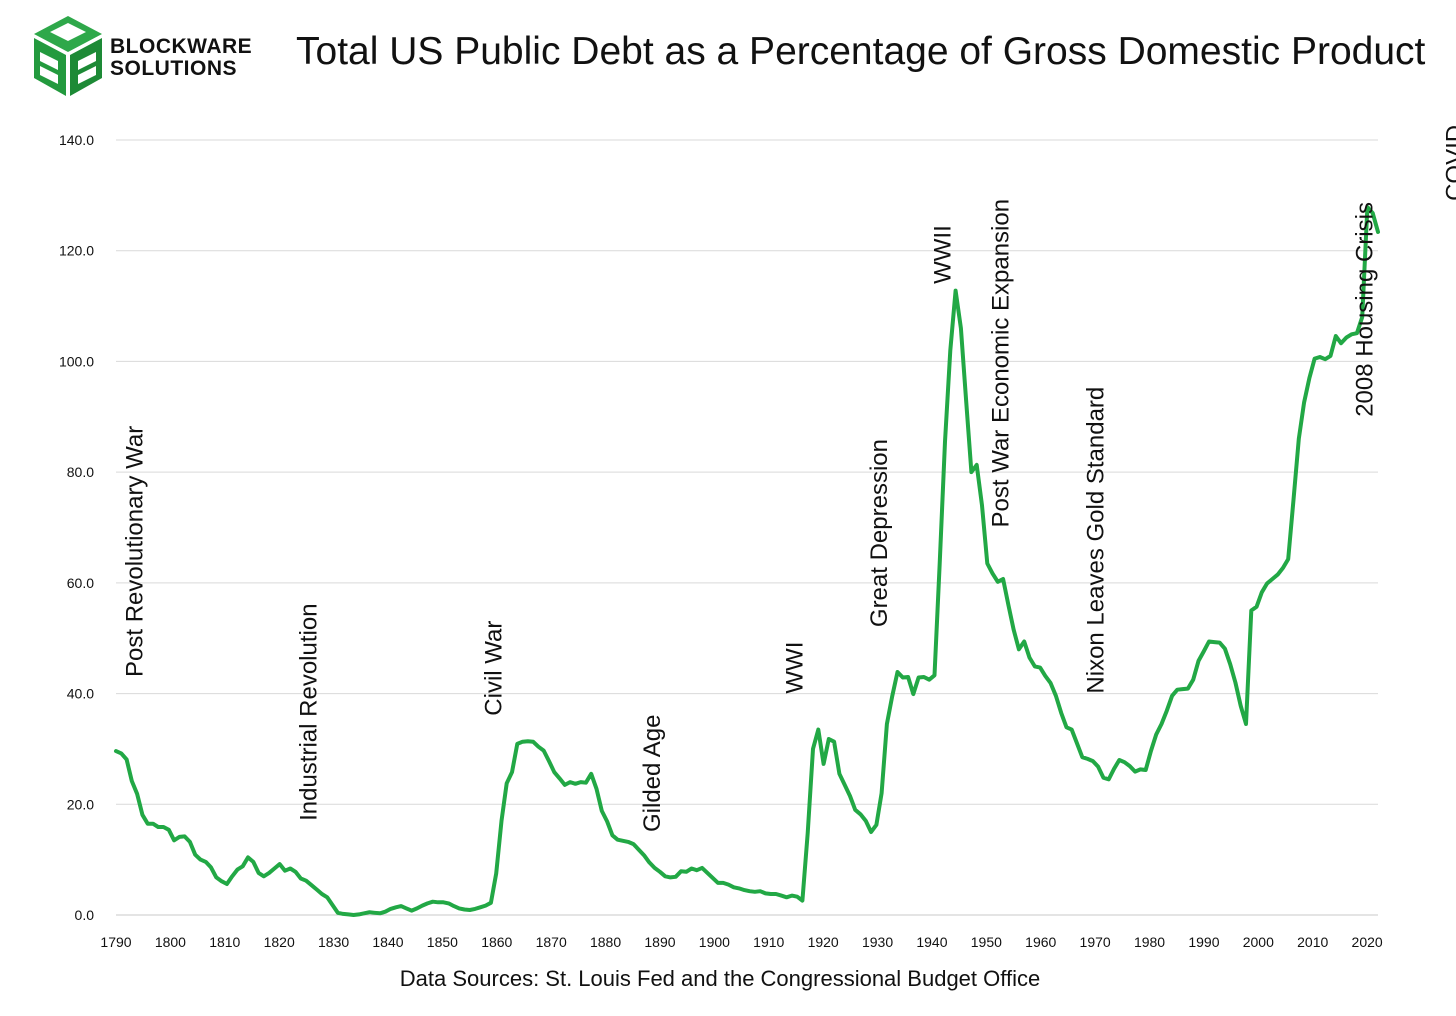  What do you see at coordinates (80, 583) in the screenshot?
I see `y-tick-label: 60.0` at bounding box center [80, 583].